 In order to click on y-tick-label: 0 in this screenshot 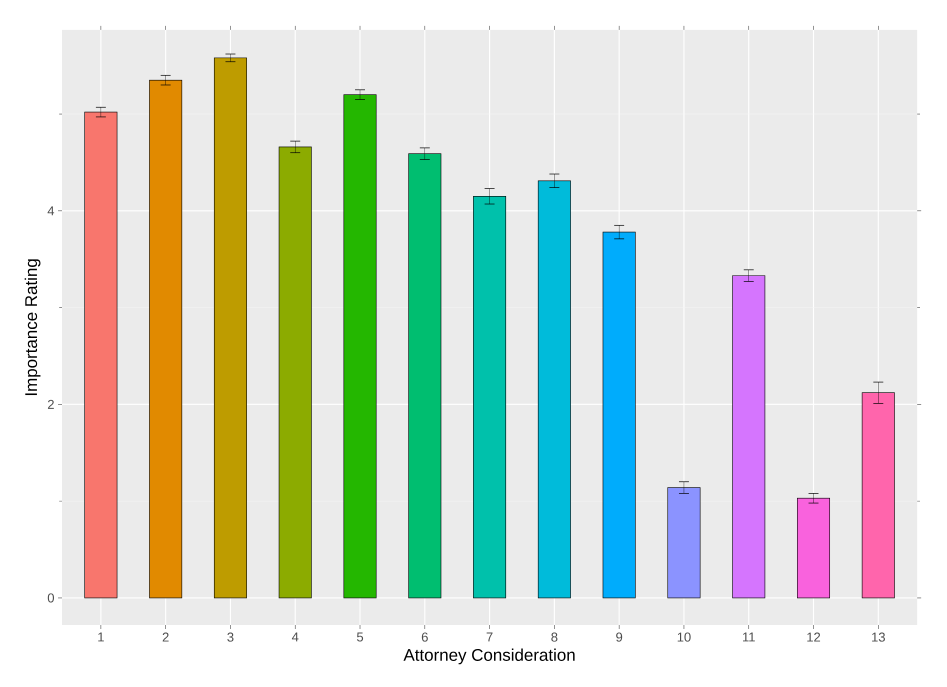, I will do `click(51, 597)`.